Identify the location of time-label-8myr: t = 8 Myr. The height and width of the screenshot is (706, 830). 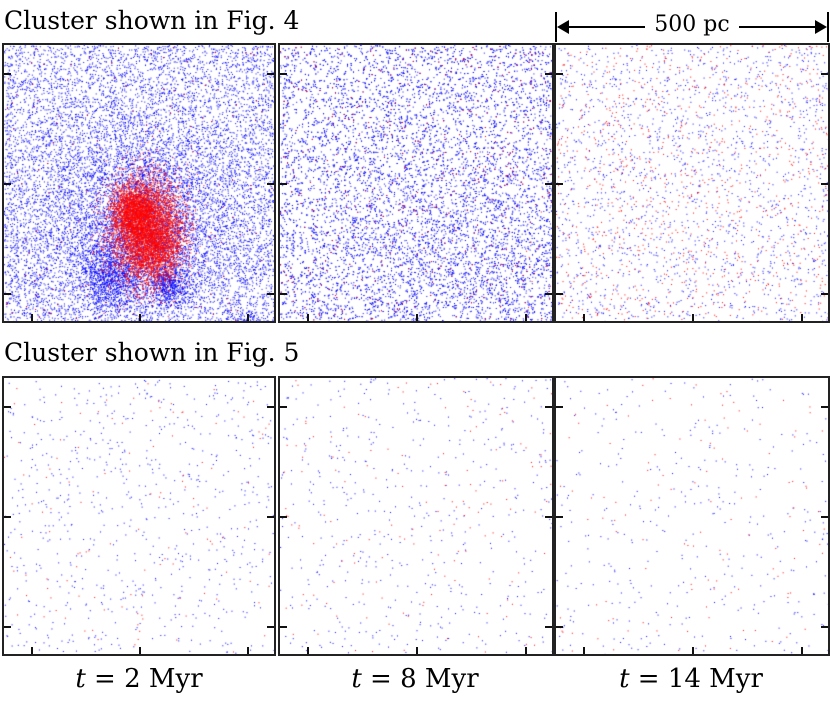
(415, 679).